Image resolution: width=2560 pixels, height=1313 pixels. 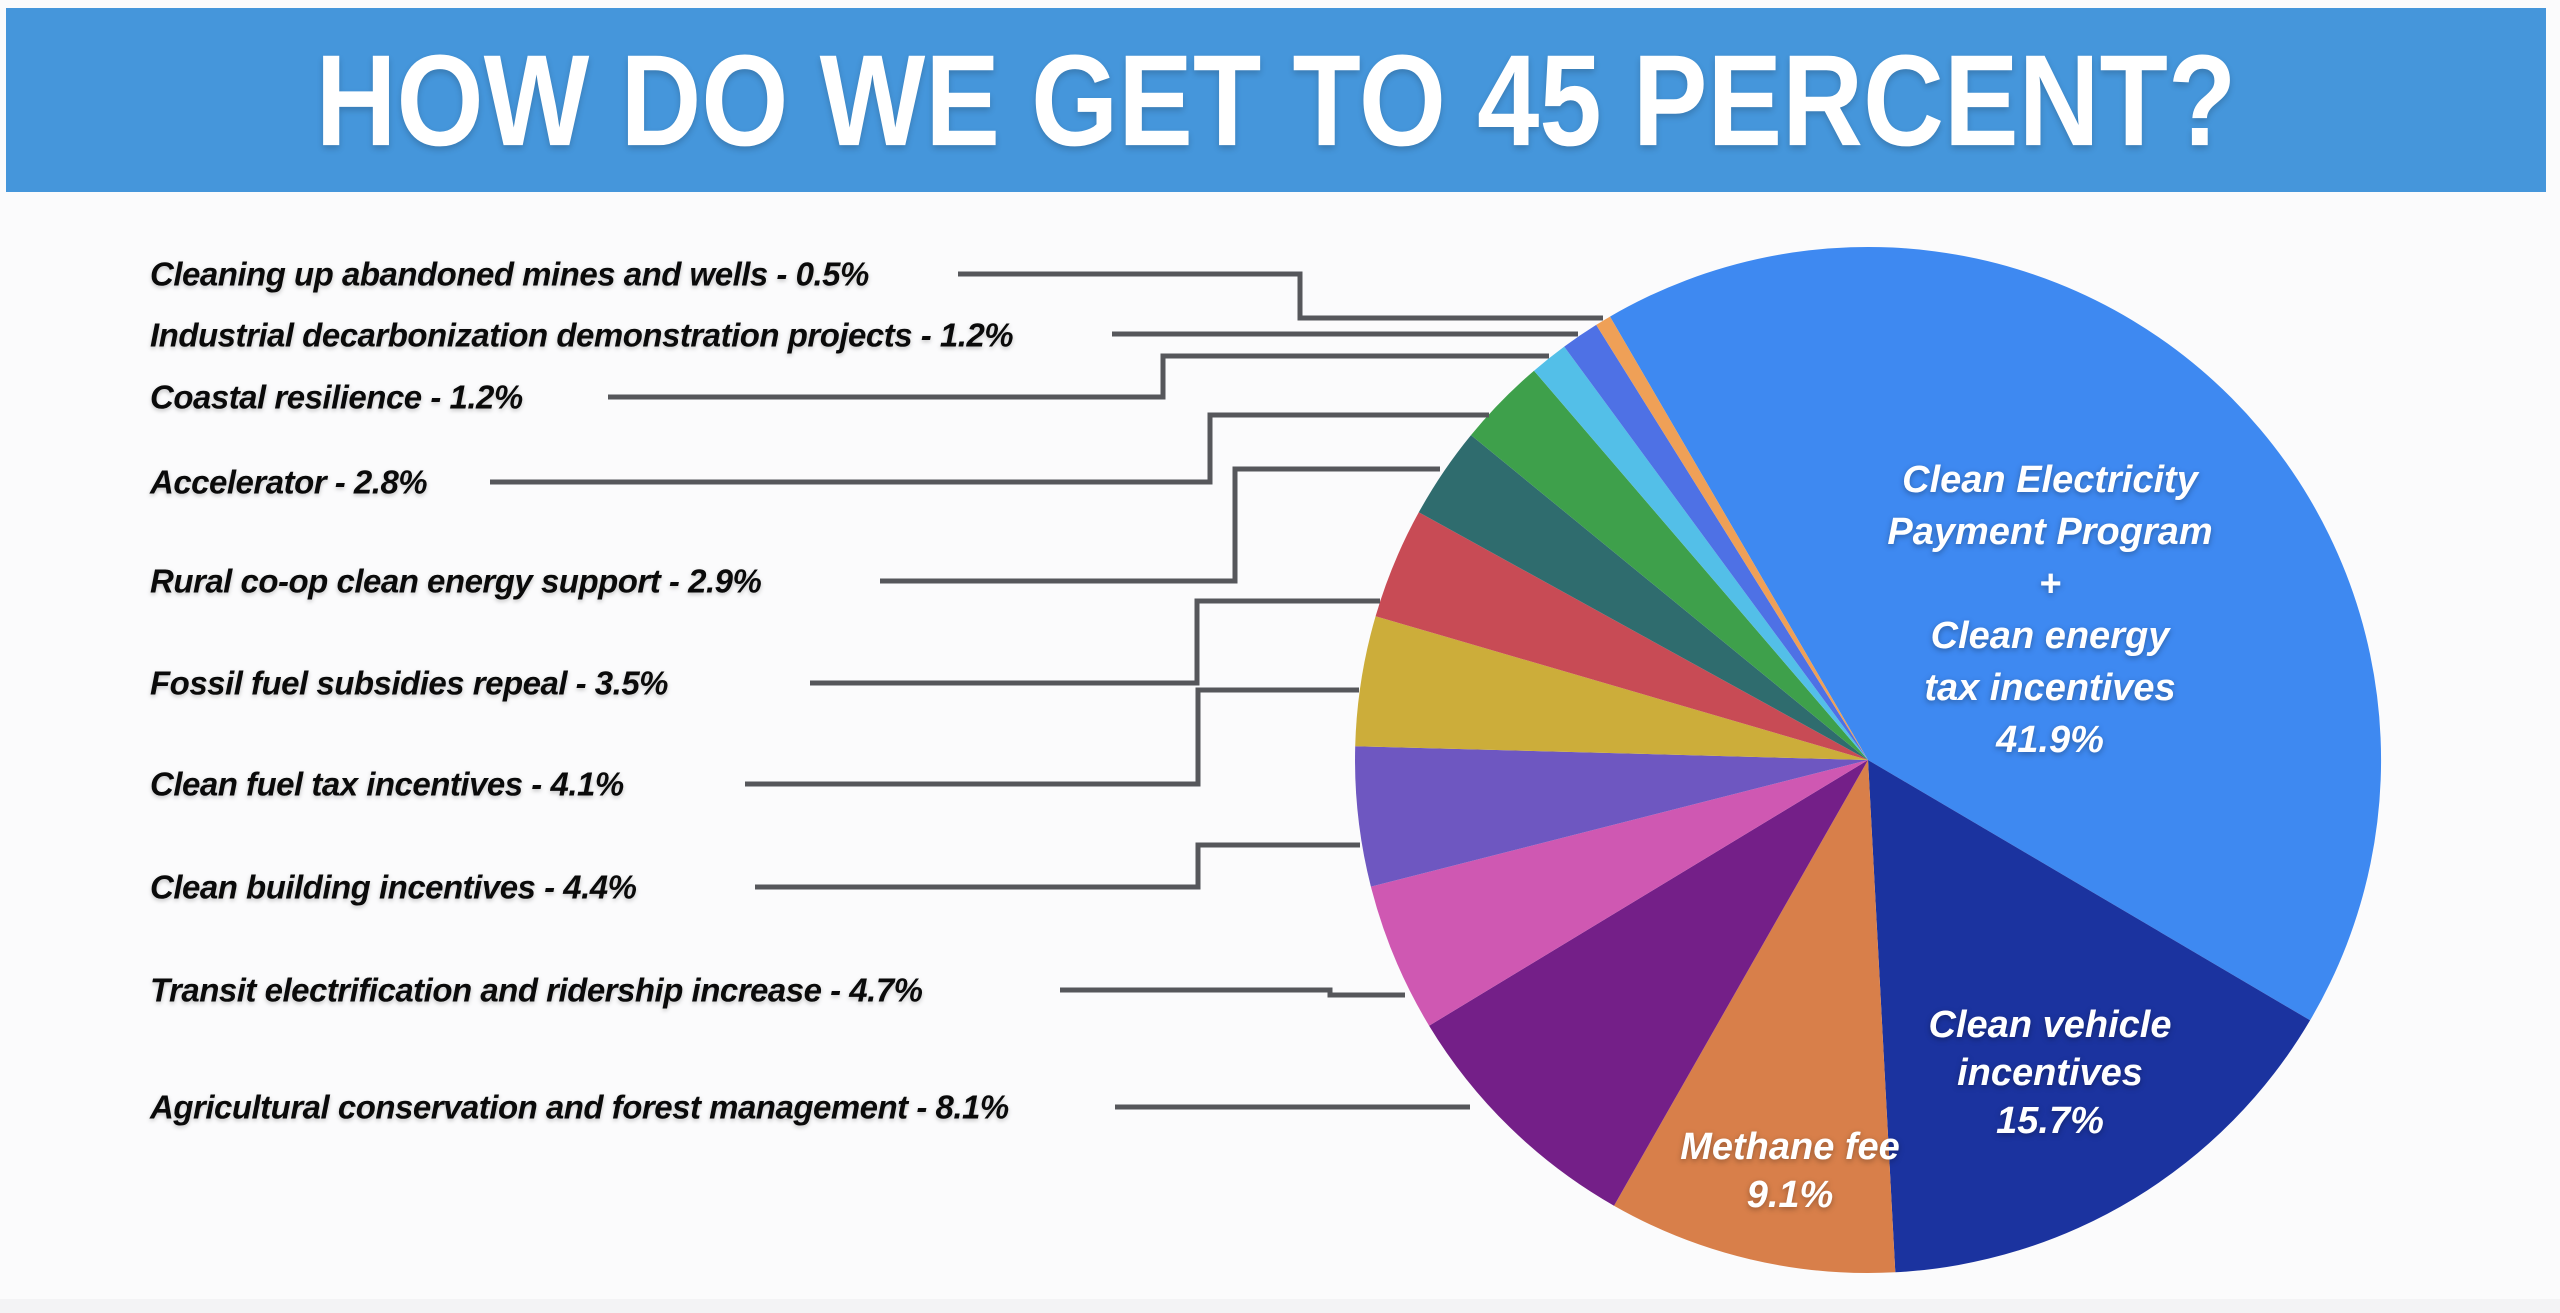 What do you see at coordinates (2050, 1073) in the screenshot?
I see `slice-label-clean-vehicle-incentives-line2: incentives` at bounding box center [2050, 1073].